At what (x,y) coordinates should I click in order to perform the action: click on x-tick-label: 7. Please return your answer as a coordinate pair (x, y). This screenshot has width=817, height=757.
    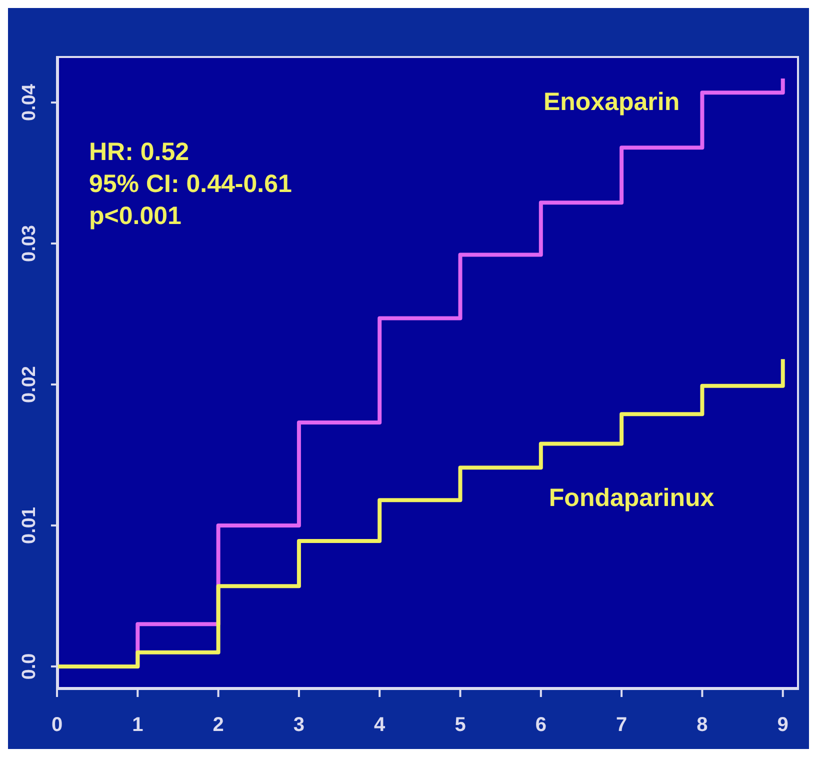
    Looking at the image, I should click on (622, 725).